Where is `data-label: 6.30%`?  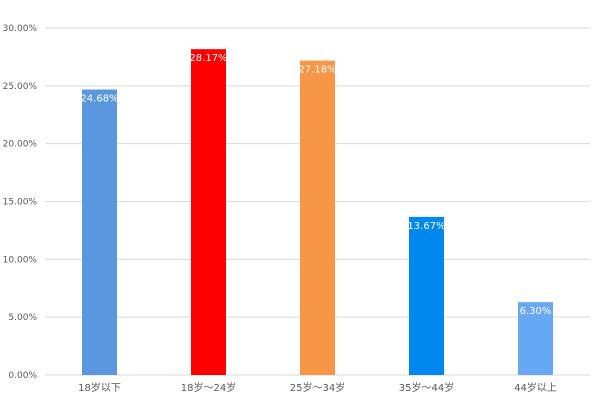
data-label: 6.30% is located at coordinates (536, 311).